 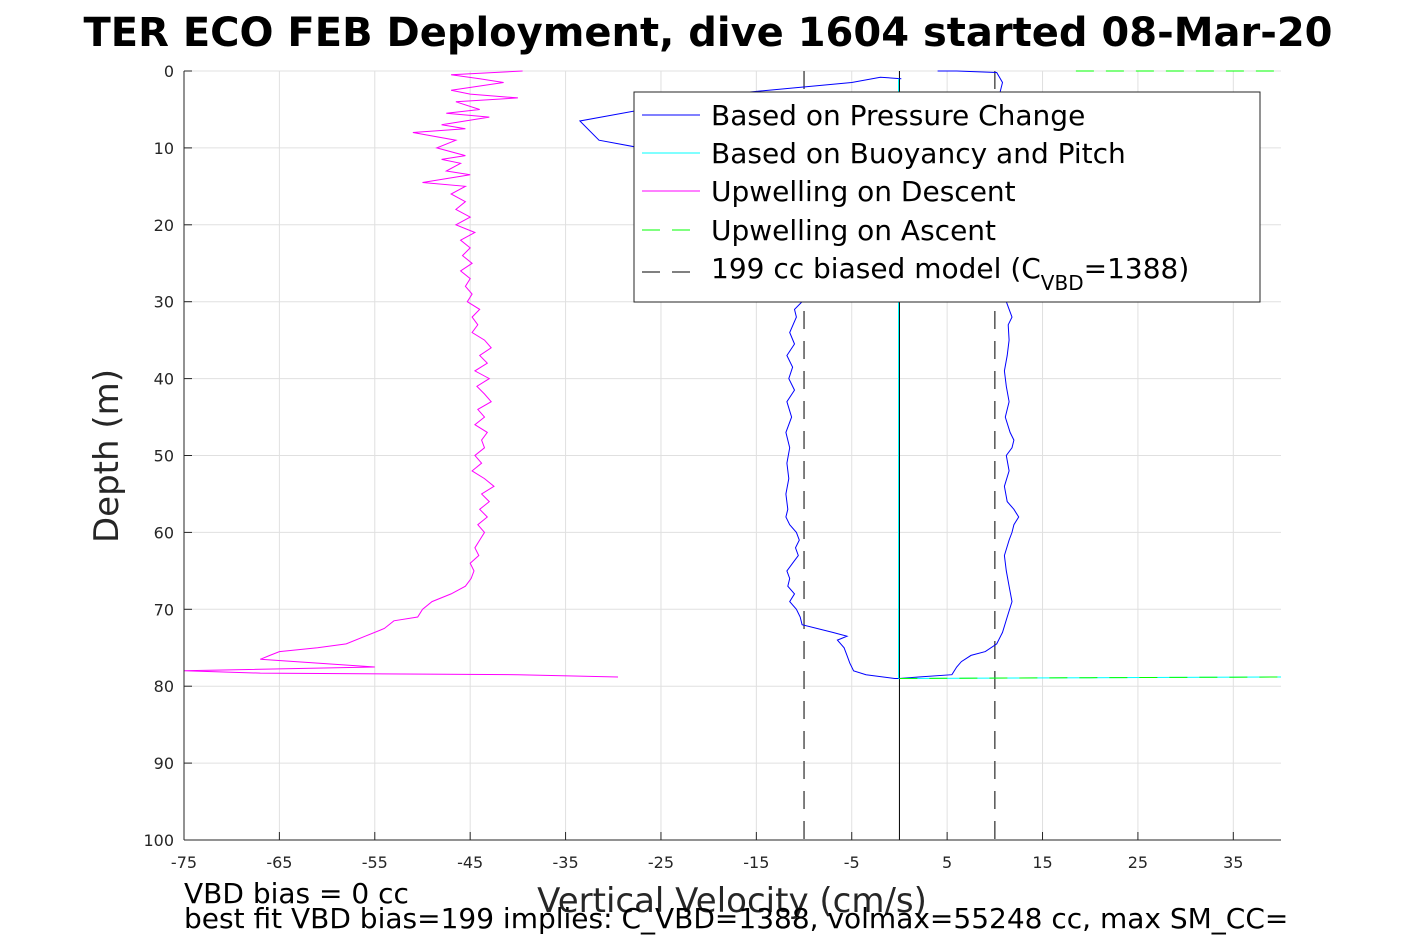 What do you see at coordinates (158, 840) in the screenshot?
I see `y-tick-label-10: 100` at bounding box center [158, 840].